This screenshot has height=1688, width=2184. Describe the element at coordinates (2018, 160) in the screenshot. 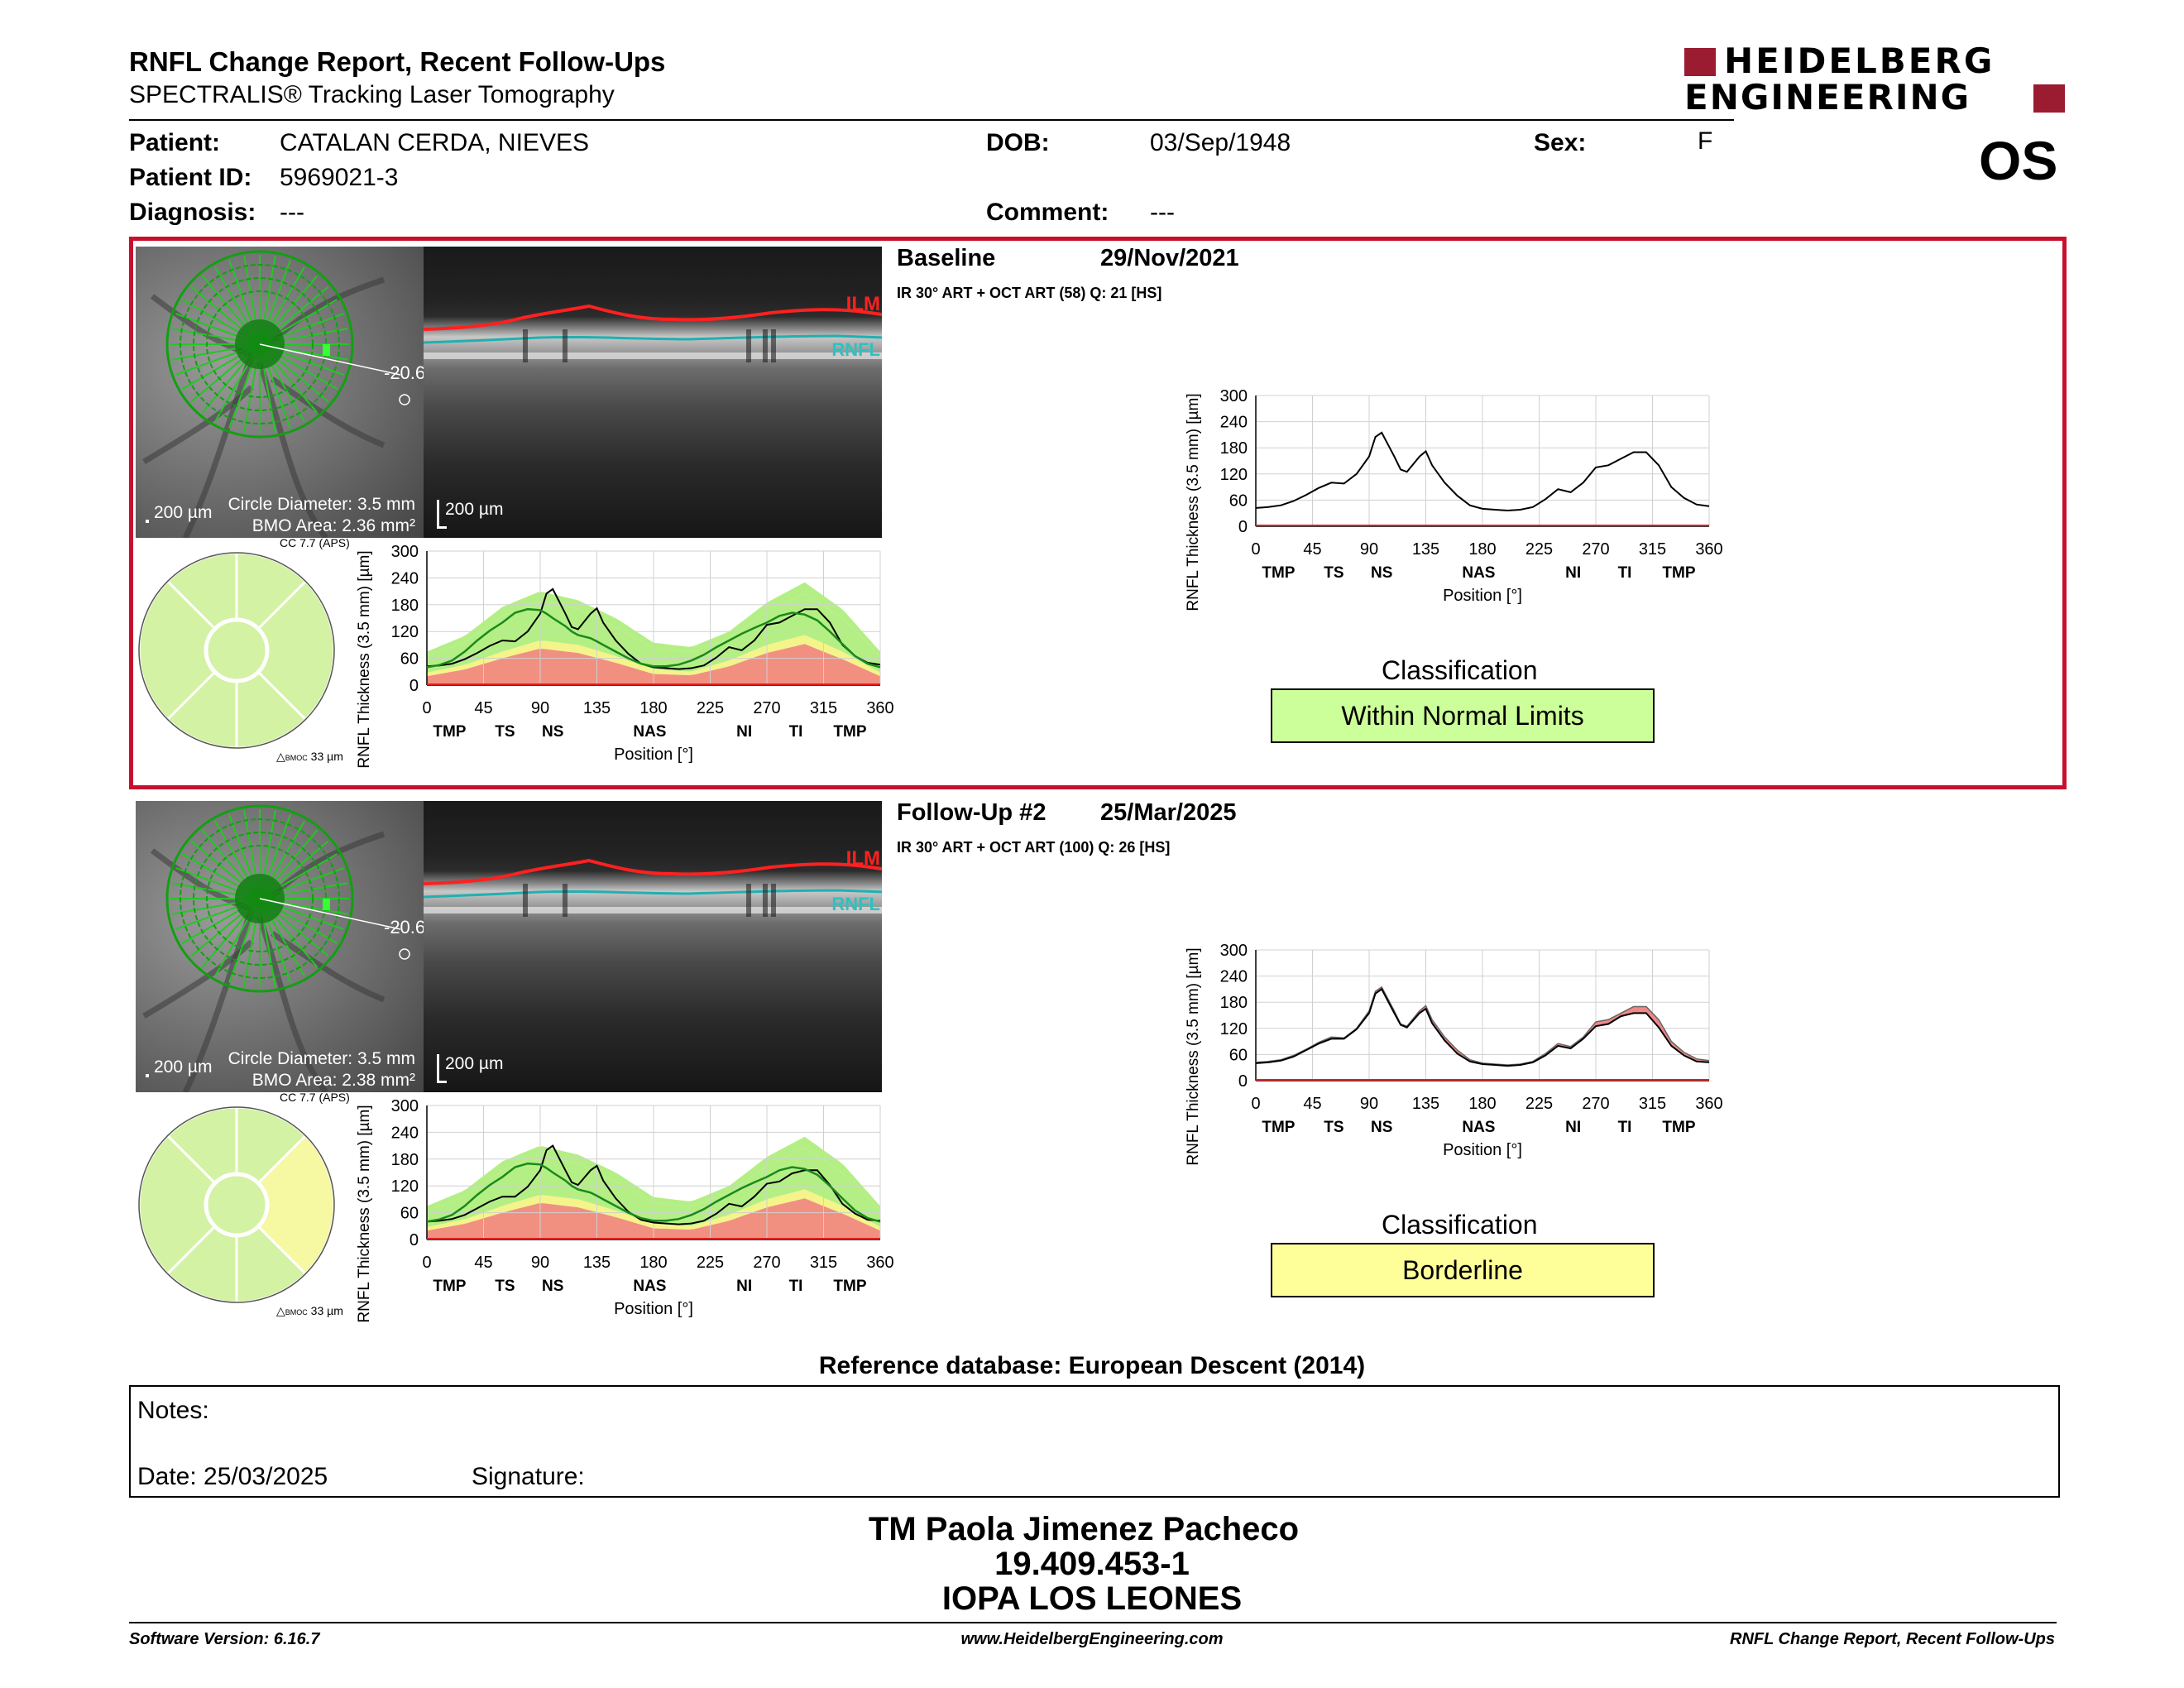

I see `eye-indicator: OS` at that location.